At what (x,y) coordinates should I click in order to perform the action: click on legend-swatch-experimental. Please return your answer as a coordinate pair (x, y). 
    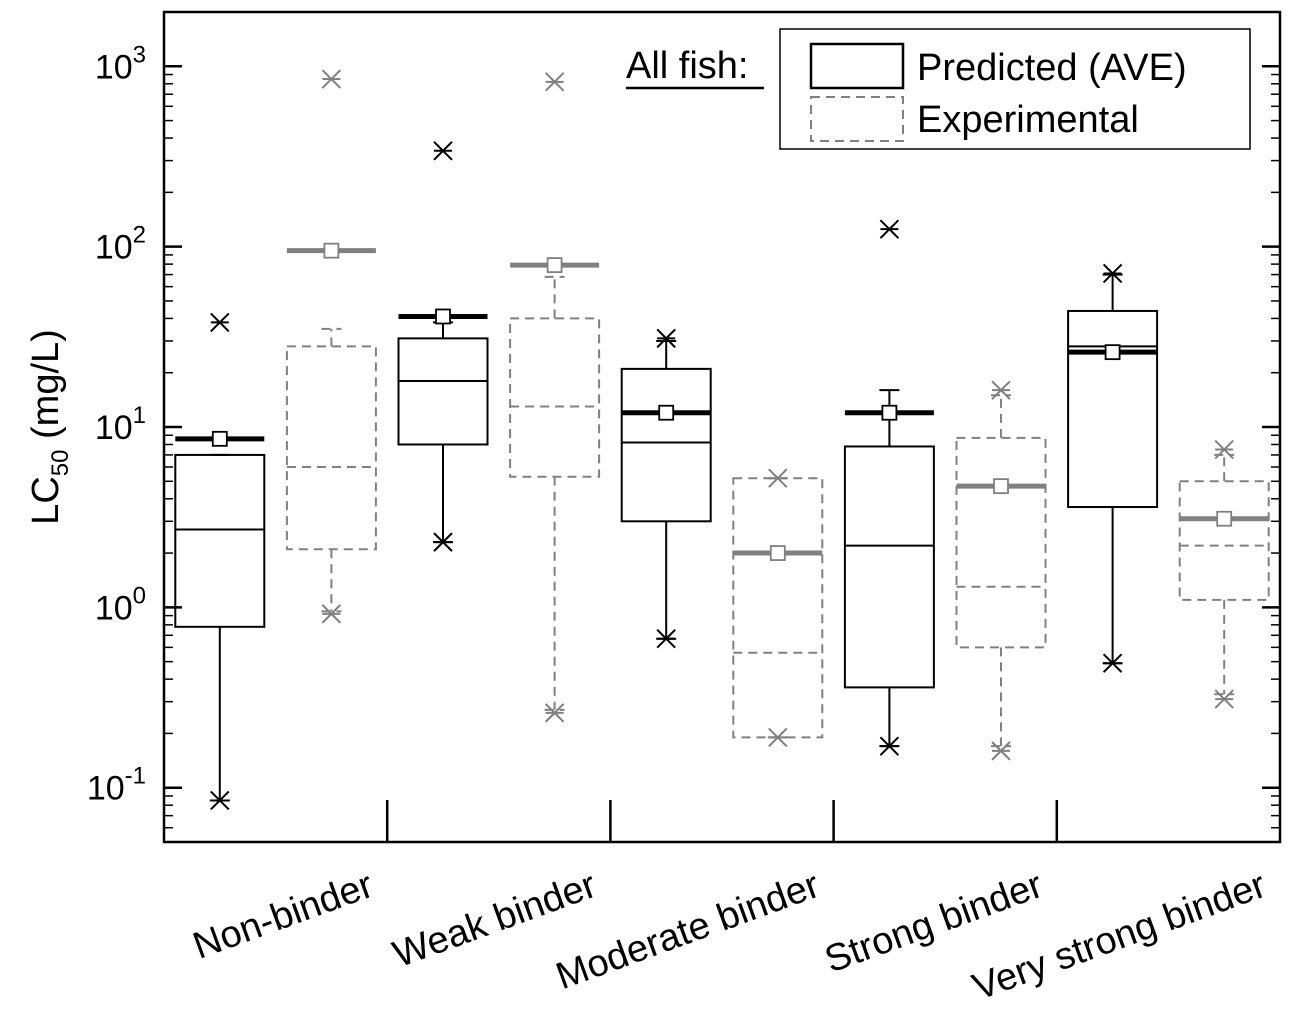
    Looking at the image, I should click on (857, 119).